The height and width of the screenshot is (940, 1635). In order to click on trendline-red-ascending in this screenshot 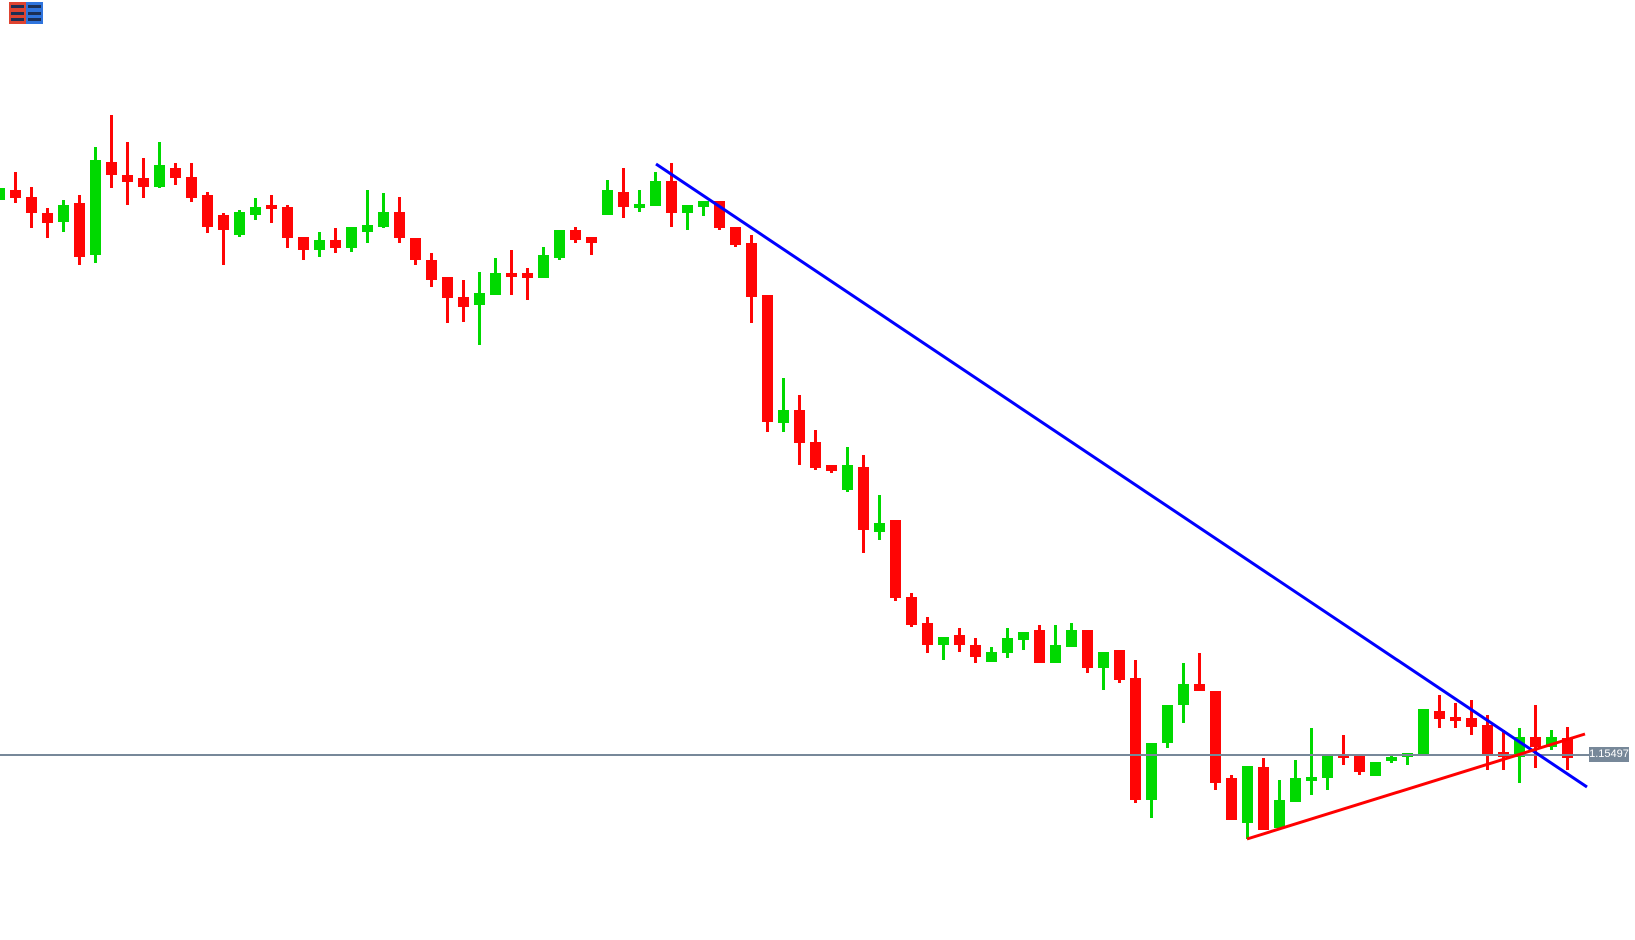, I will do `click(1416, 786)`.